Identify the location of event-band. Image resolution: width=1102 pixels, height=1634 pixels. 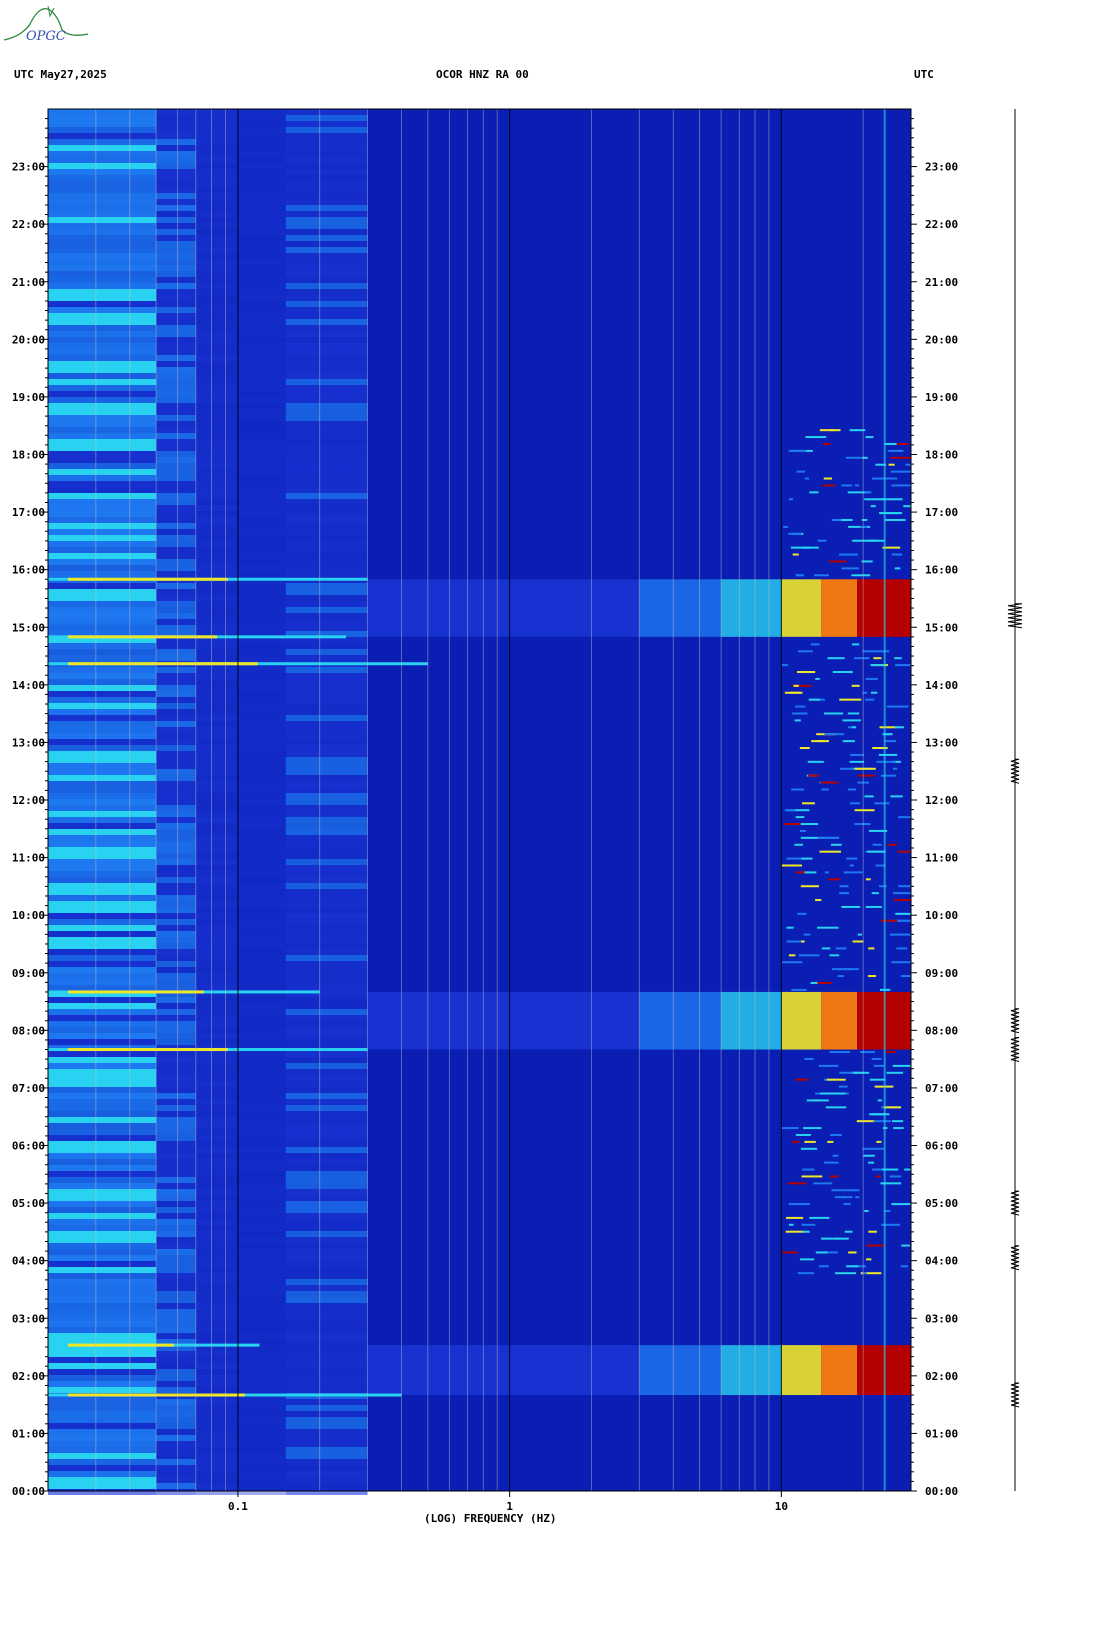
(801, 608).